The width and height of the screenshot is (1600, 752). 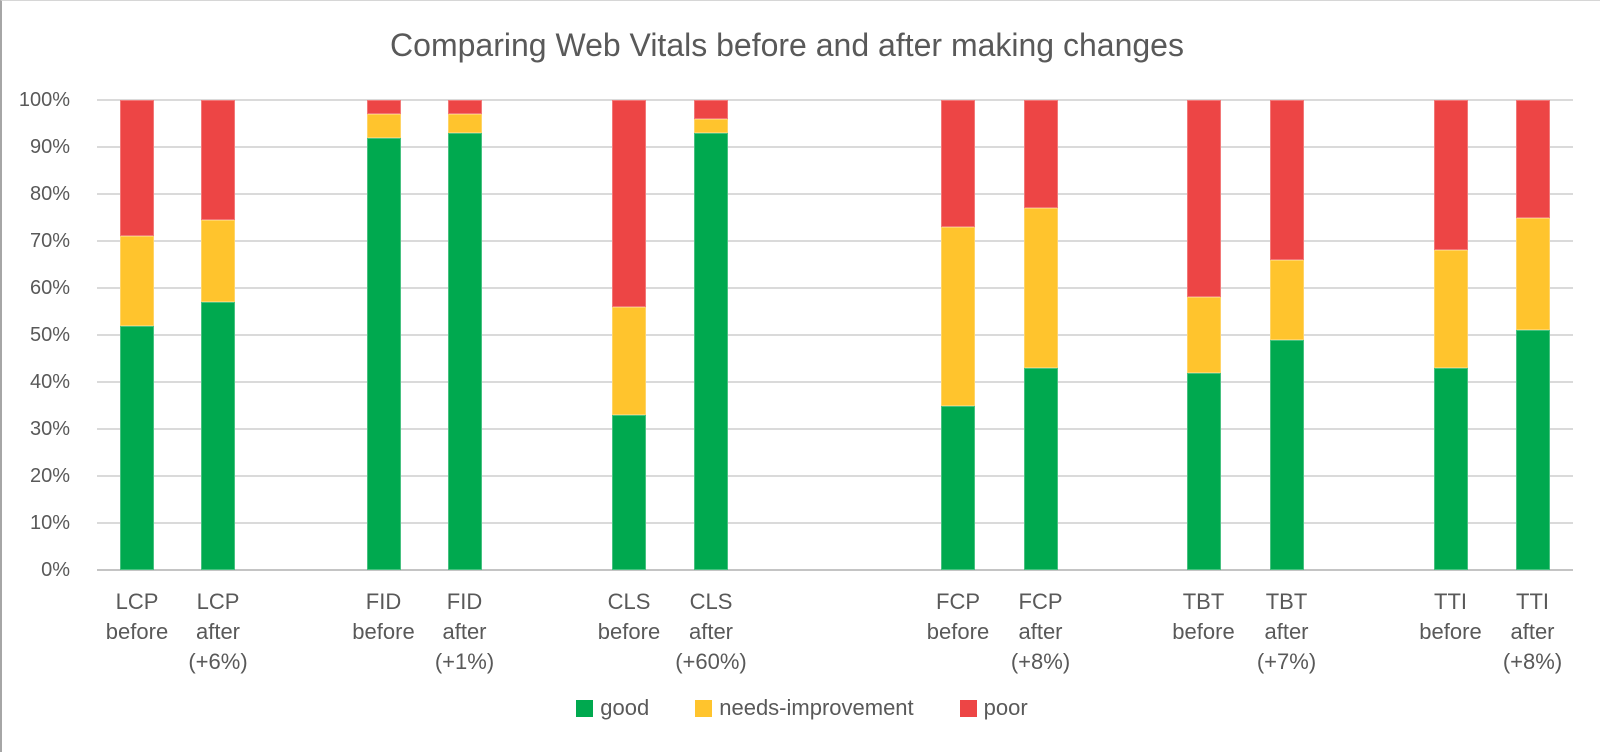 I want to click on y-tick-label-20: 20%, so click(x=49, y=476).